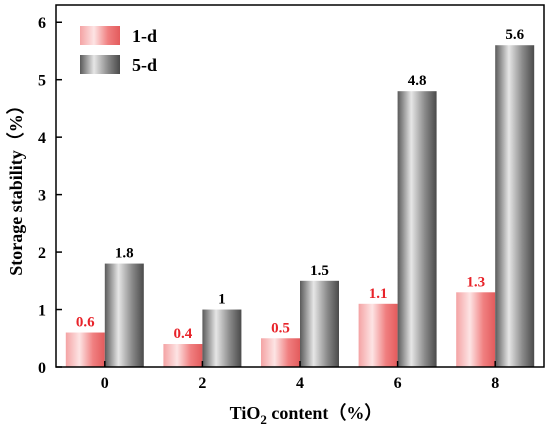  What do you see at coordinates (495, 383) in the screenshot?
I see `x-tick-label: 8` at bounding box center [495, 383].